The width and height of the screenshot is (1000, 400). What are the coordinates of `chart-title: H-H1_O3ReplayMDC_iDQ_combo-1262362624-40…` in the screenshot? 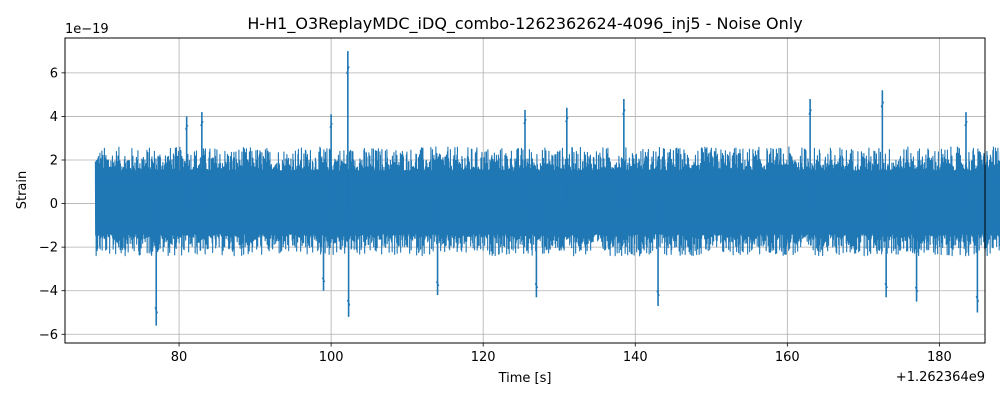 It's located at (524, 24).